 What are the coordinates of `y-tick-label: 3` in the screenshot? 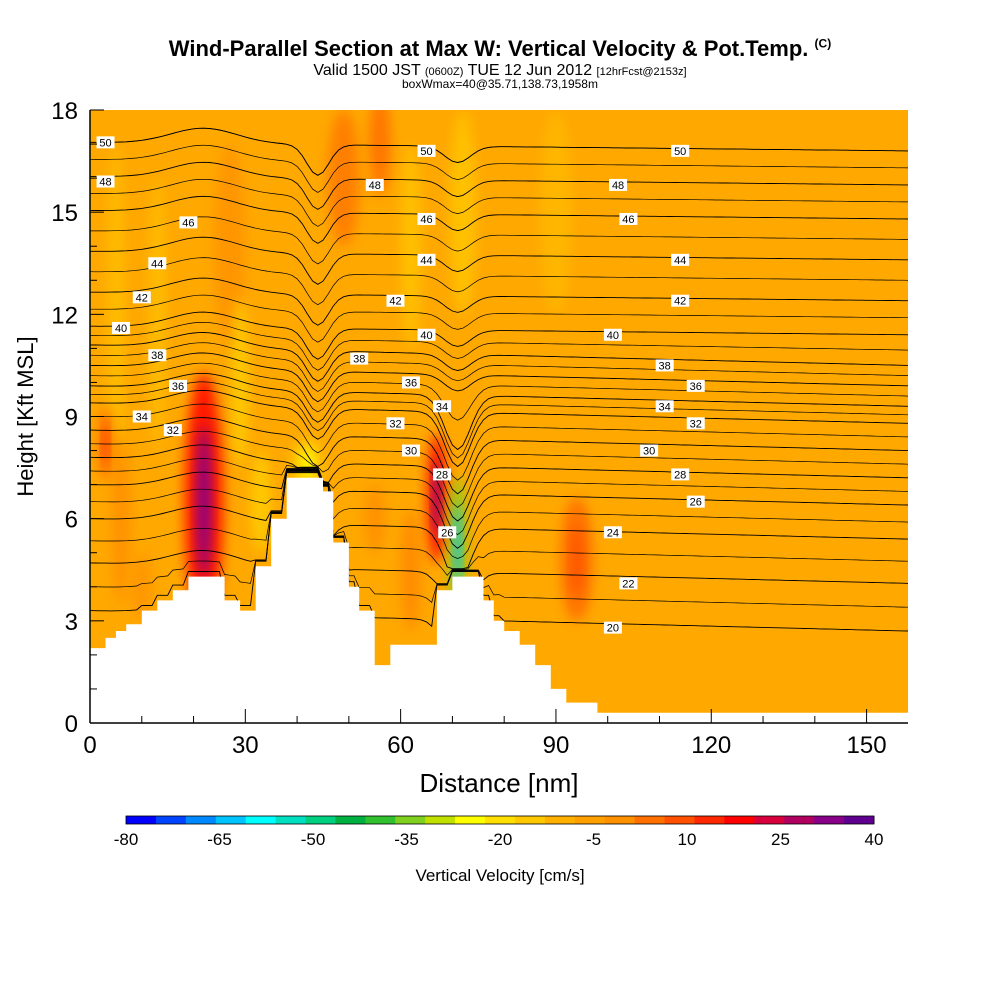 It's located at (71, 622).